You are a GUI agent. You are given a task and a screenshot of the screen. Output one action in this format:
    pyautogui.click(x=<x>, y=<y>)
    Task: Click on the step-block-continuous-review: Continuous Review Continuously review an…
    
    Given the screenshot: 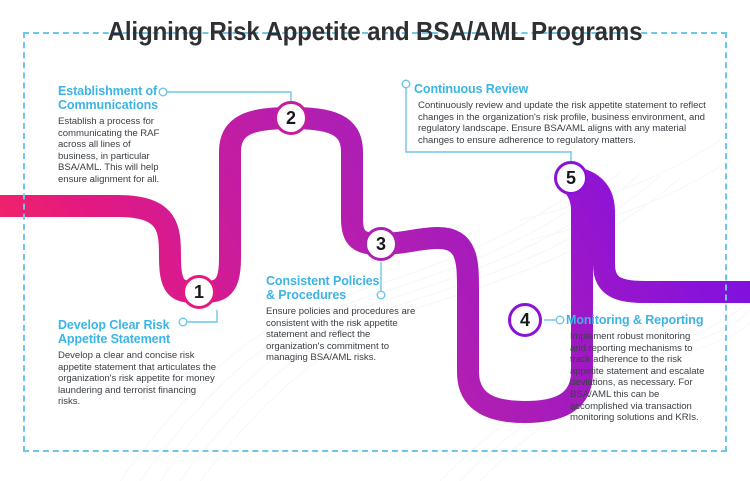 What is the action you would take?
    pyautogui.click(x=562, y=114)
    